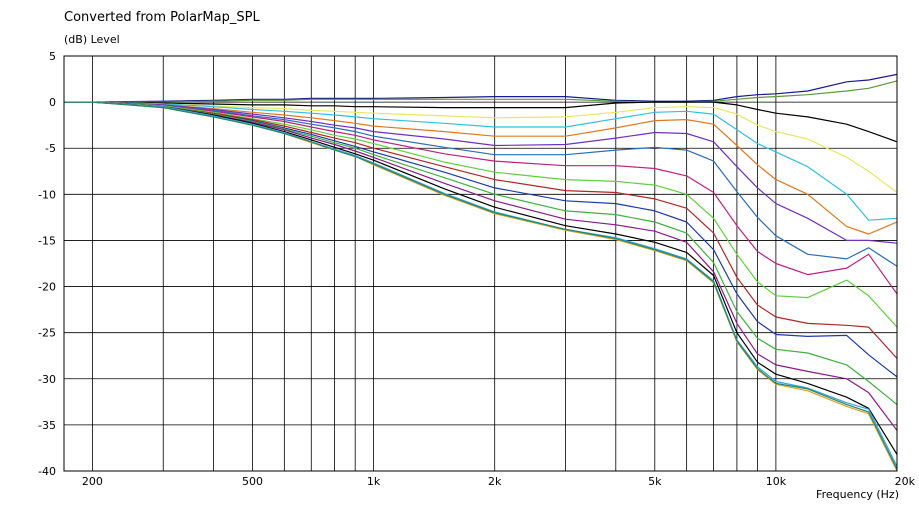 Image resolution: width=919 pixels, height=506 pixels. Describe the element at coordinates (47, 471) in the screenshot. I see `y-tick-label: -40` at that location.